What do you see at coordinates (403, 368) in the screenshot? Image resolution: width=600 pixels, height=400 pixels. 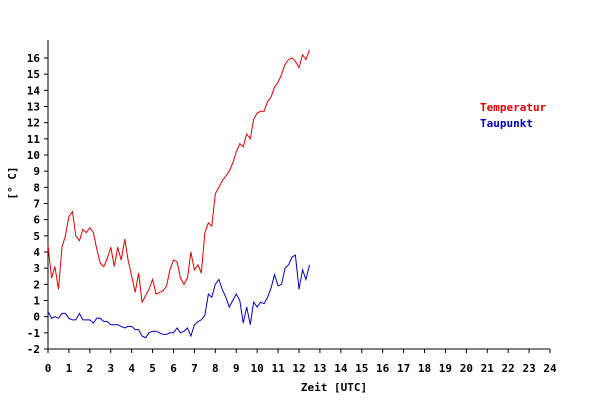 I see `x-tick-label: 17` at bounding box center [403, 368].